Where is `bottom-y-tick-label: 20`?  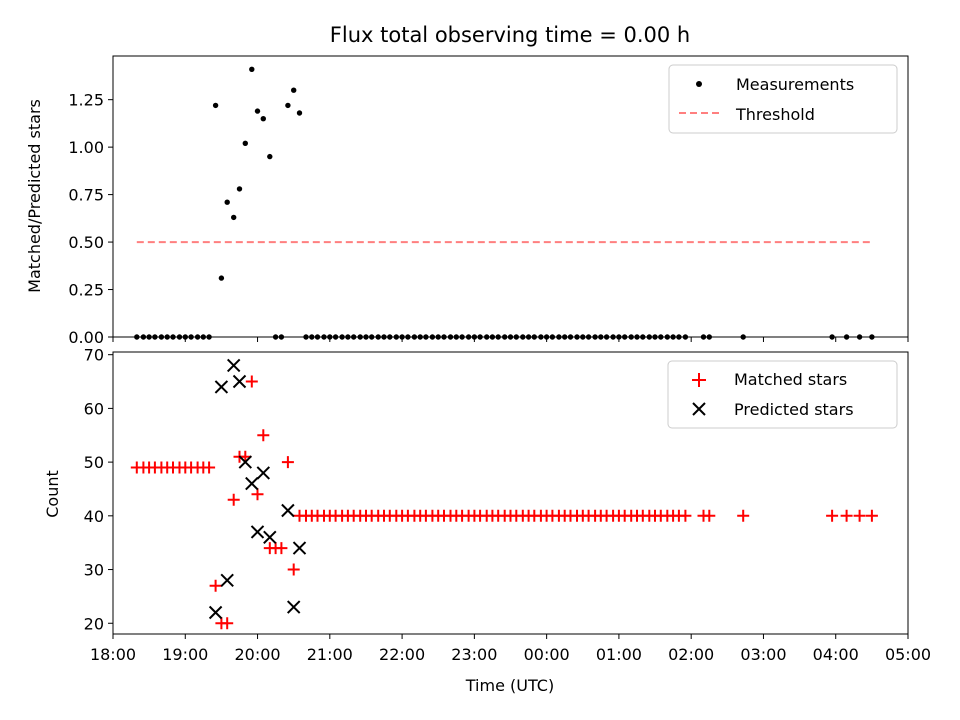 bottom-y-tick-label: 20 is located at coordinates (94, 623).